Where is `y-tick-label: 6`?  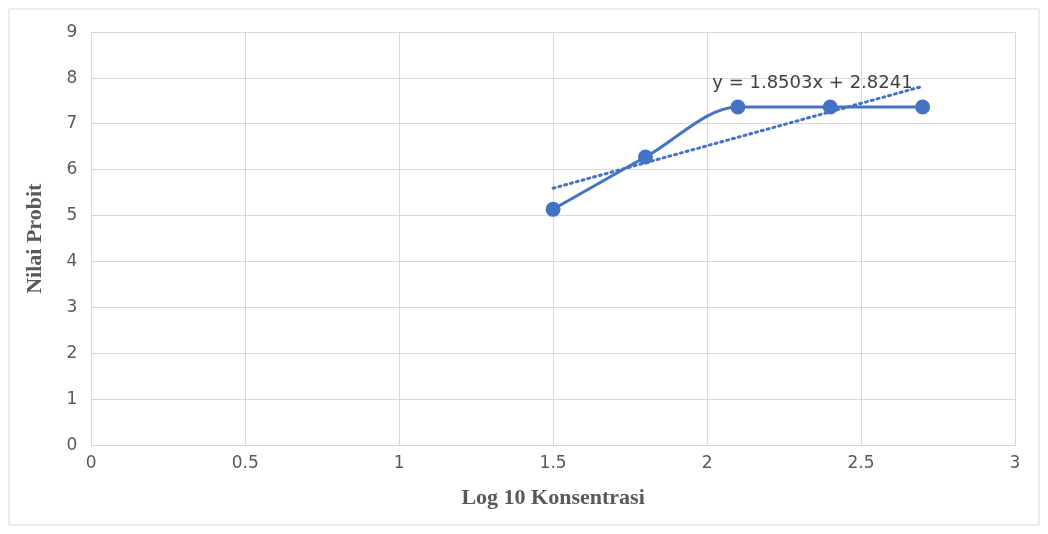 y-tick-label: 6 is located at coordinates (72, 168).